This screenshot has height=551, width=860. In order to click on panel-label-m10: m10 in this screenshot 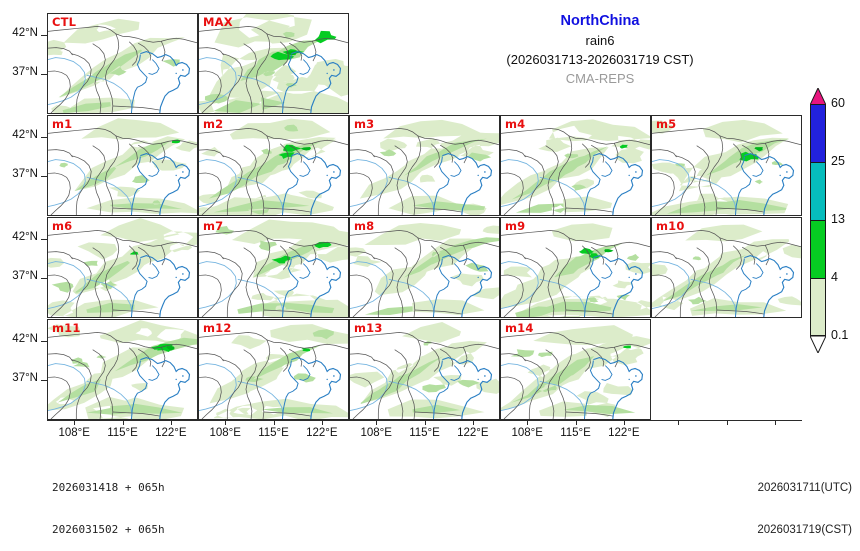, I will do `click(670, 226)`.